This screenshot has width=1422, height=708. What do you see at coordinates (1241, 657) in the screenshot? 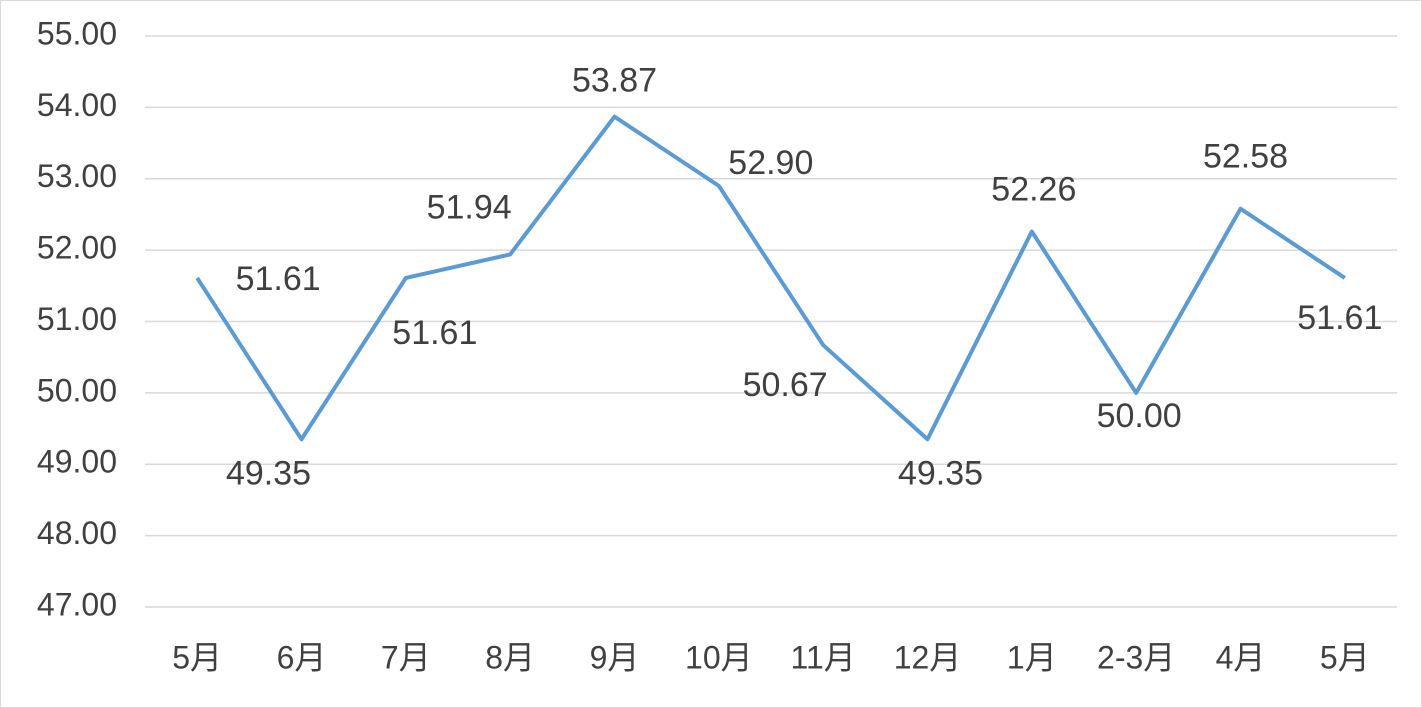
I see `x-tick-label: 4月` at bounding box center [1241, 657].